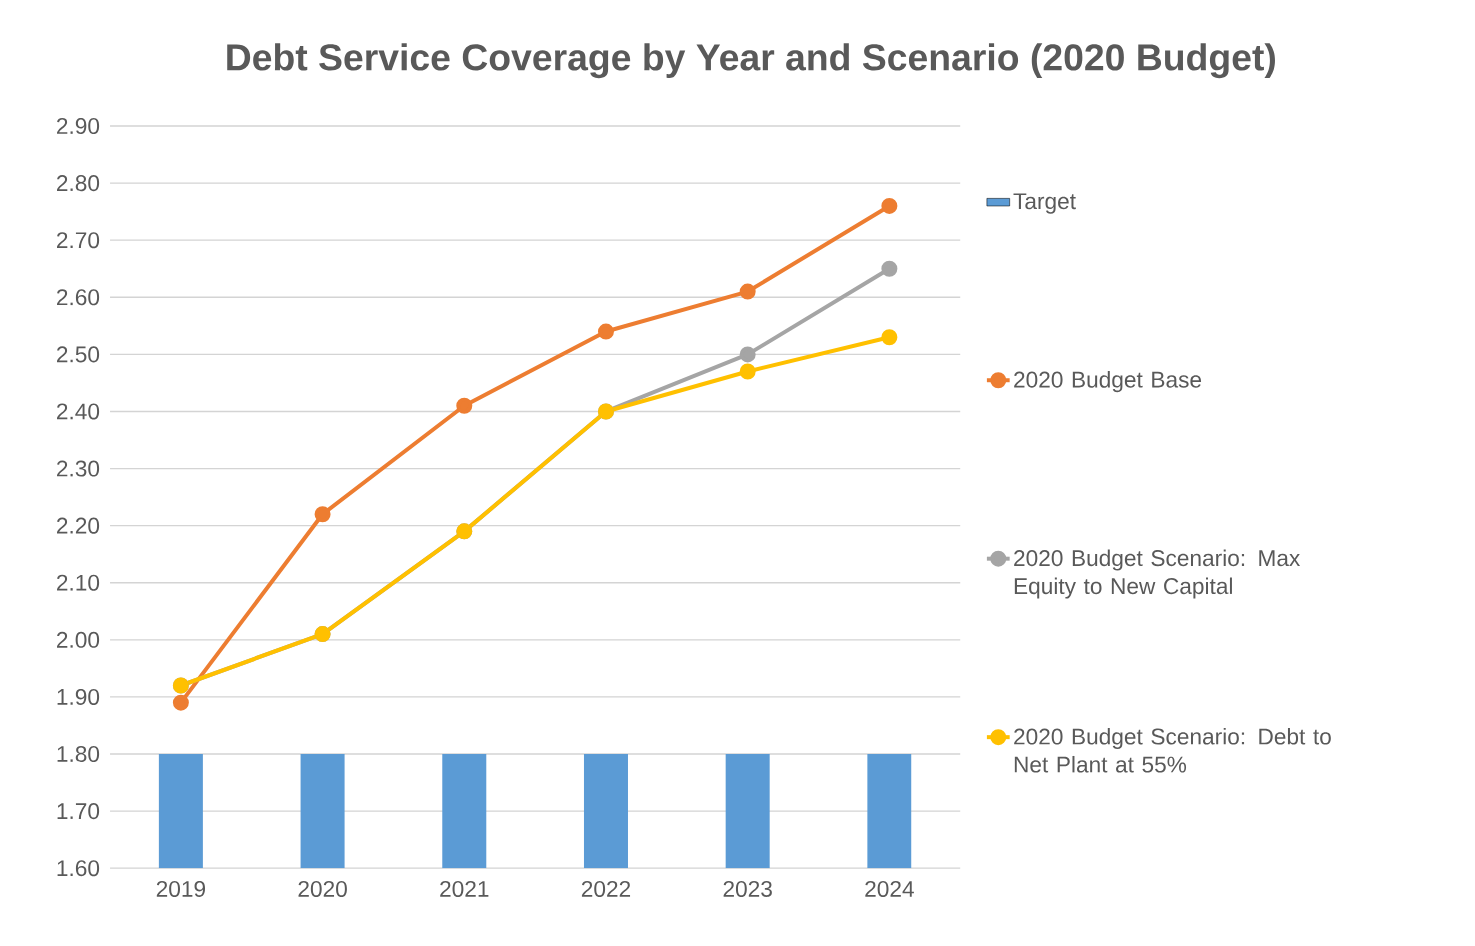 Image resolution: width=1475 pixels, height=946 pixels. I want to click on legend-label: 2020 Budget Base, so click(1108, 381).